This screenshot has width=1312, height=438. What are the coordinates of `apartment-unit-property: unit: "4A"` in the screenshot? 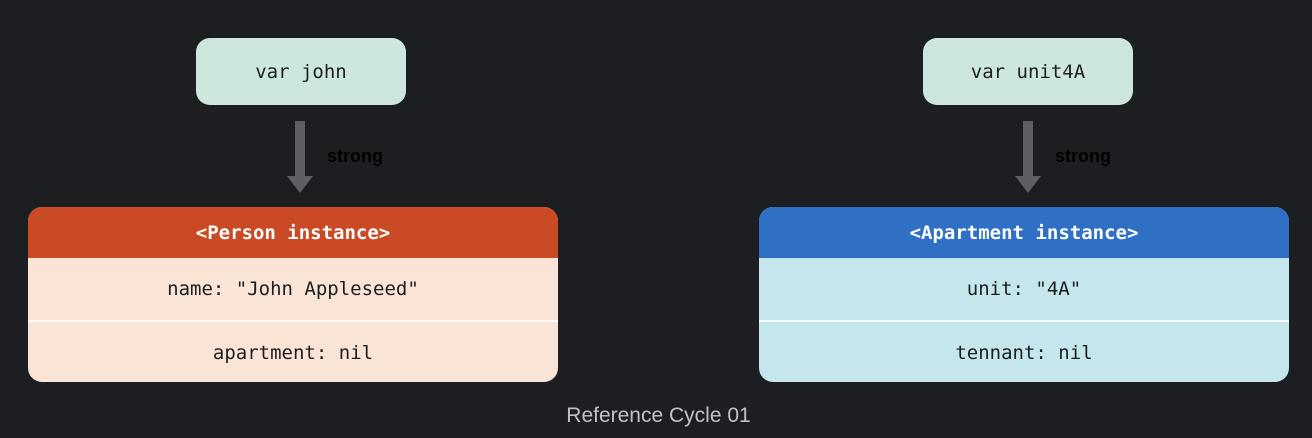 It's located at (1024, 290).